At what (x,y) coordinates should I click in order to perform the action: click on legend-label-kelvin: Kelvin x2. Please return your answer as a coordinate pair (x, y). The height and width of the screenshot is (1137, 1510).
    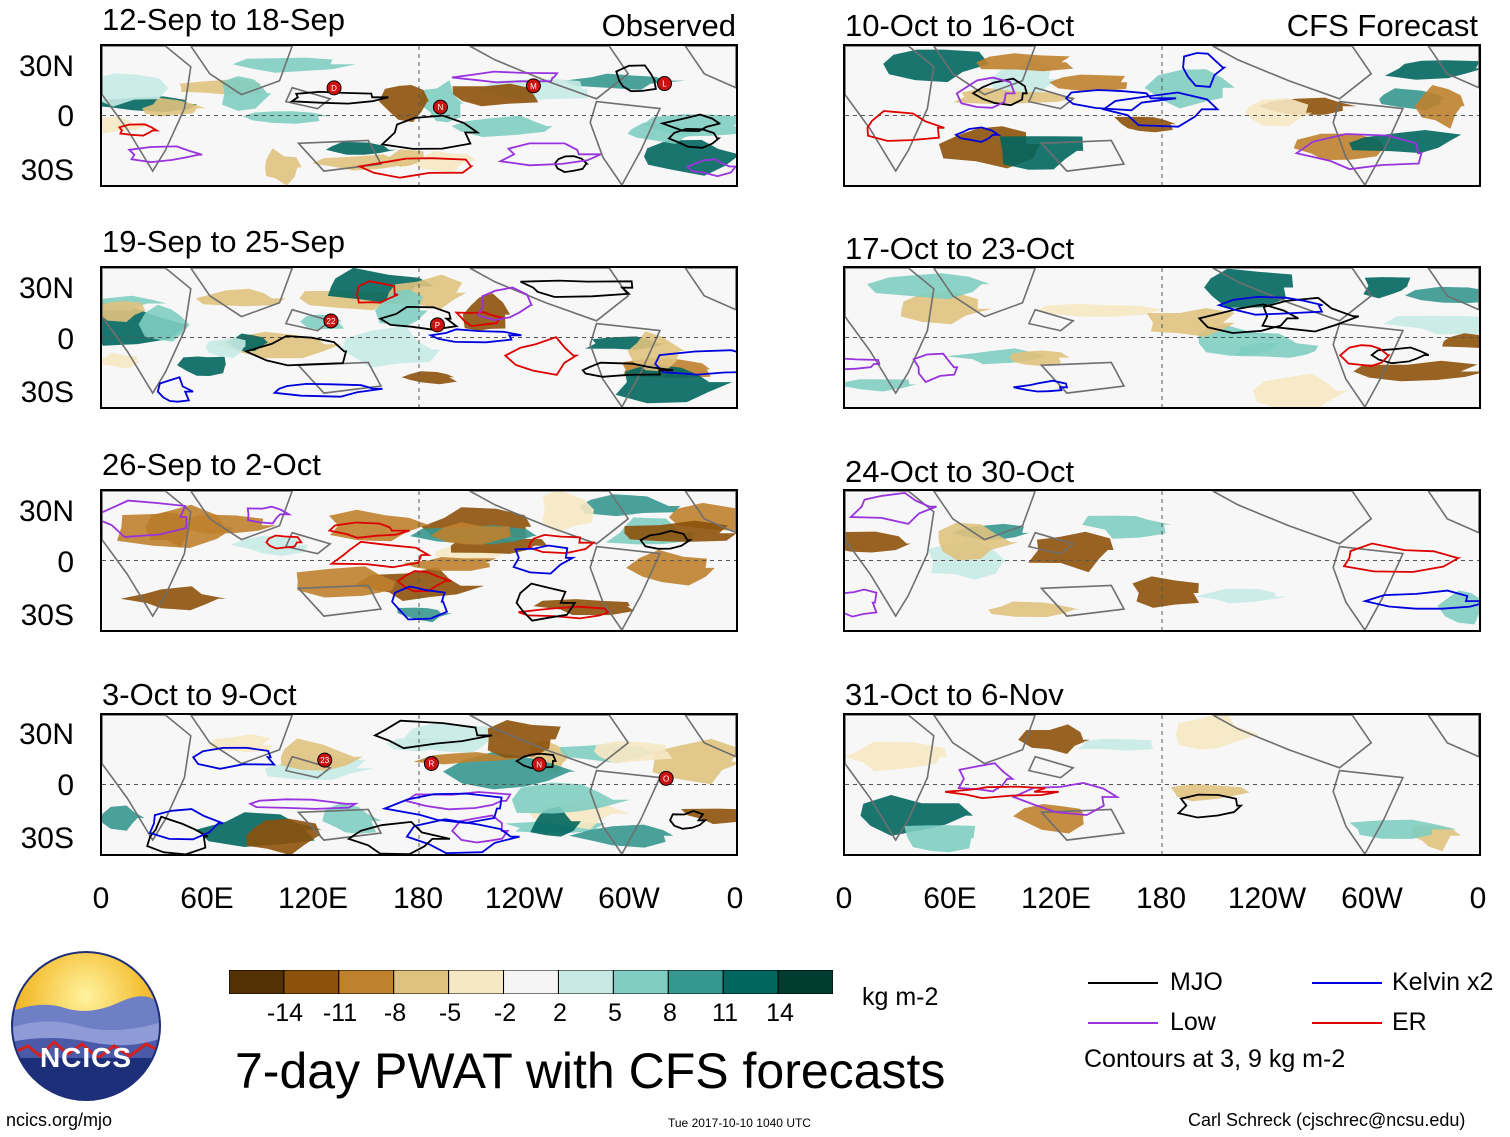
    Looking at the image, I should click on (1443, 982).